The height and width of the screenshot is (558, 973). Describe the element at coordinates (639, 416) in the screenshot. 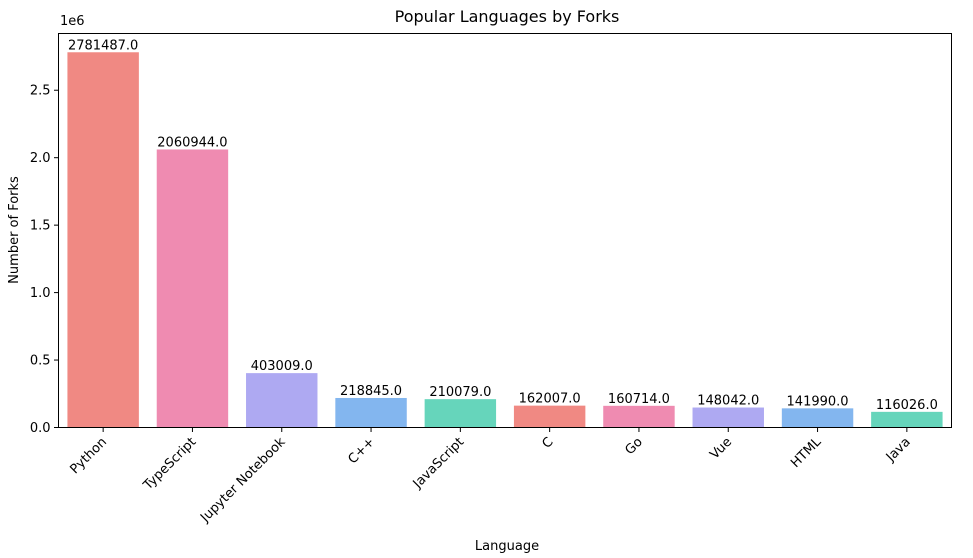

I see `bar-go` at that location.